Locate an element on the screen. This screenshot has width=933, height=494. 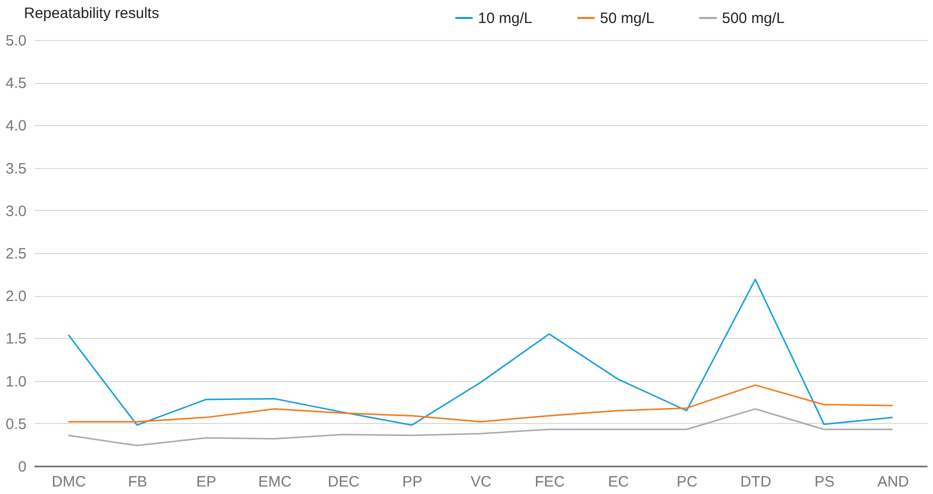
x-tick-label: DMC is located at coordinates (69, 482).